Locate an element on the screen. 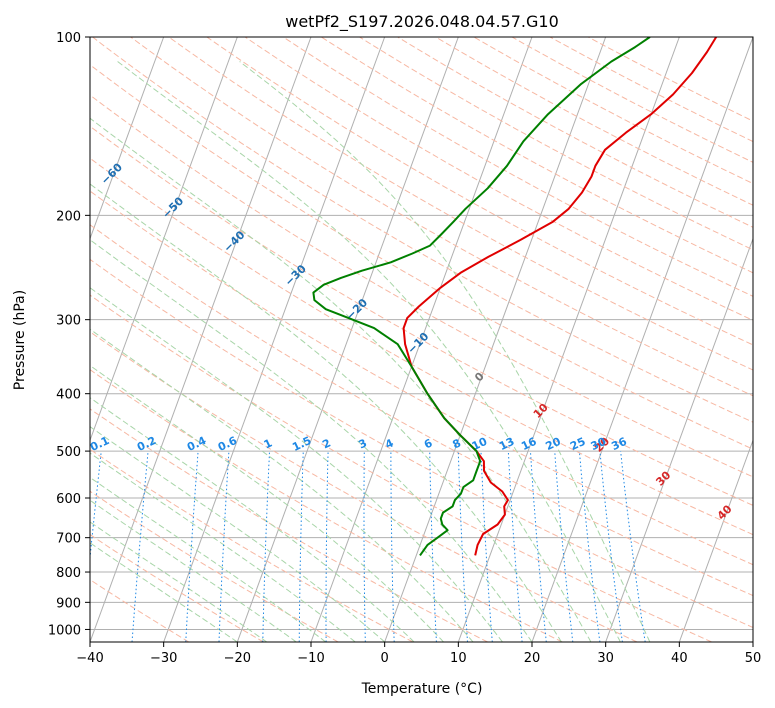 The height and width of the screenshot is (708, 775). x-tick-label: −40 is located at coordinates (89, 658).